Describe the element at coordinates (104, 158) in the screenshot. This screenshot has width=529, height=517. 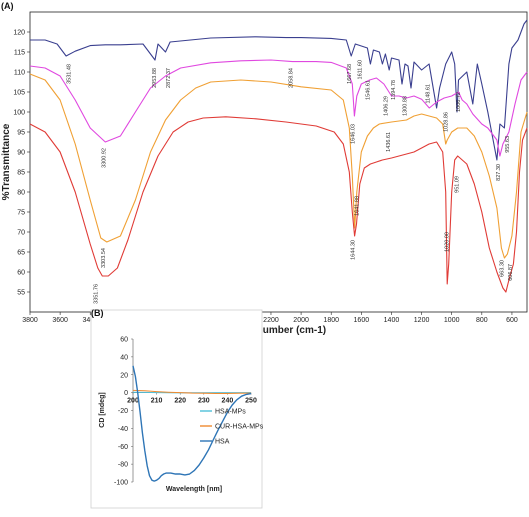
I see `peak-label: 3300.92` at that location.